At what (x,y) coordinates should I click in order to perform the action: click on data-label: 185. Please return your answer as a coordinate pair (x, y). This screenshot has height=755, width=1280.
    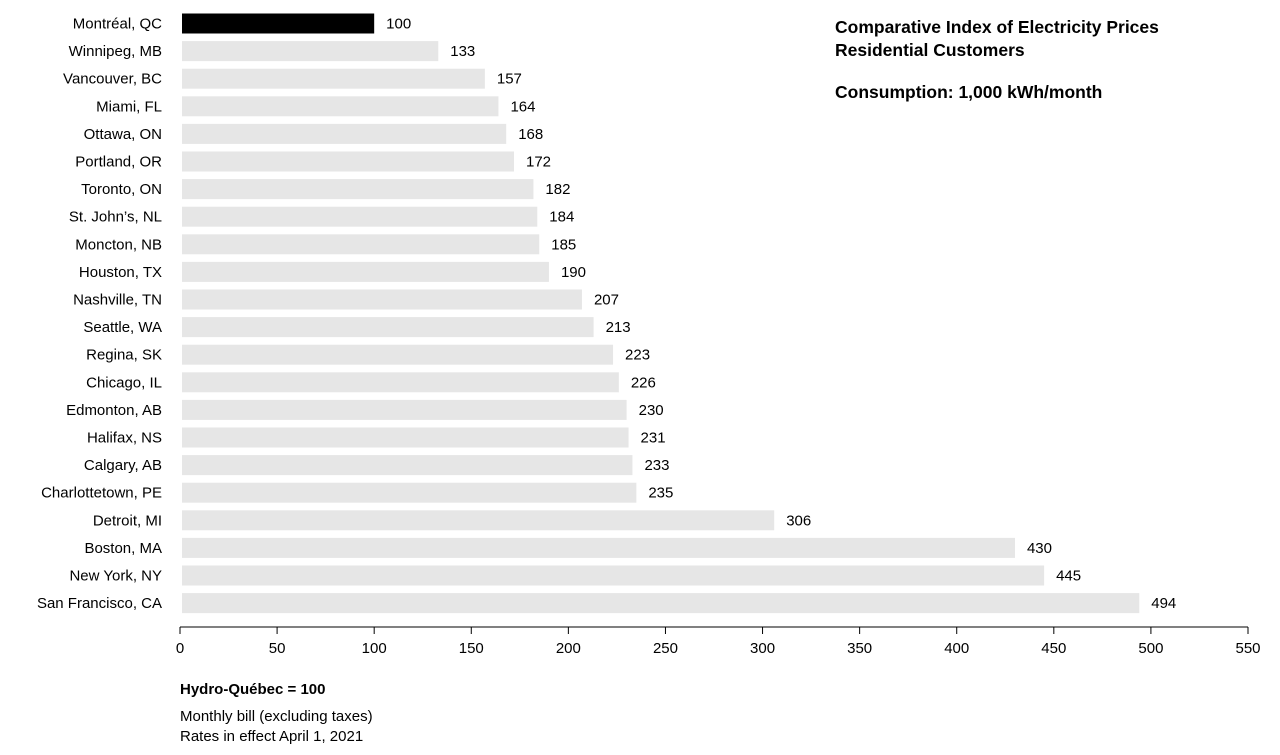
    Looking at the image, I should click on (563, 244).